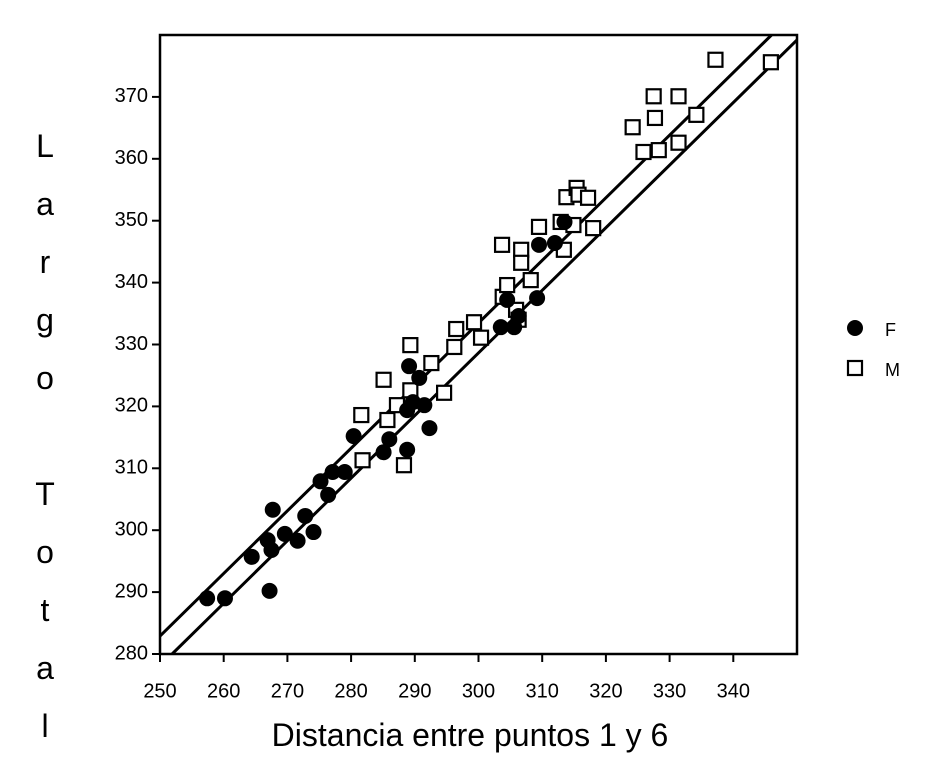 This screenshot has height=784, width=941. What do you see at coordinates (131, 220) in the screenshot?
I see `y-tick-label: 350` at bounding box center [131, 220].